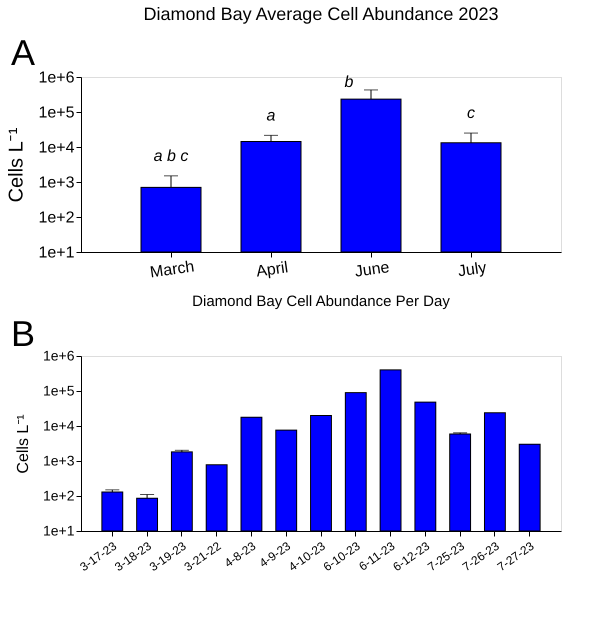  What do you see at coordinates (321, 14) in the screenshot?
I see `chart-title: Diamond Bay Average Cell Abundance 2023` at bounding box center [321, 14].